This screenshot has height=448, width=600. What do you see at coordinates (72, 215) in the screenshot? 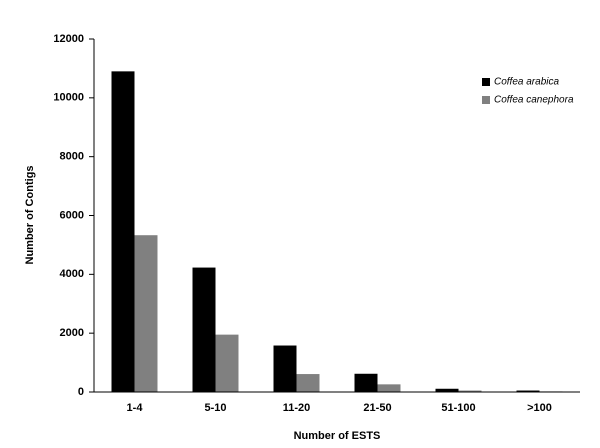
I see `y-tick-label: 6000` at bounding box center [72, 215].